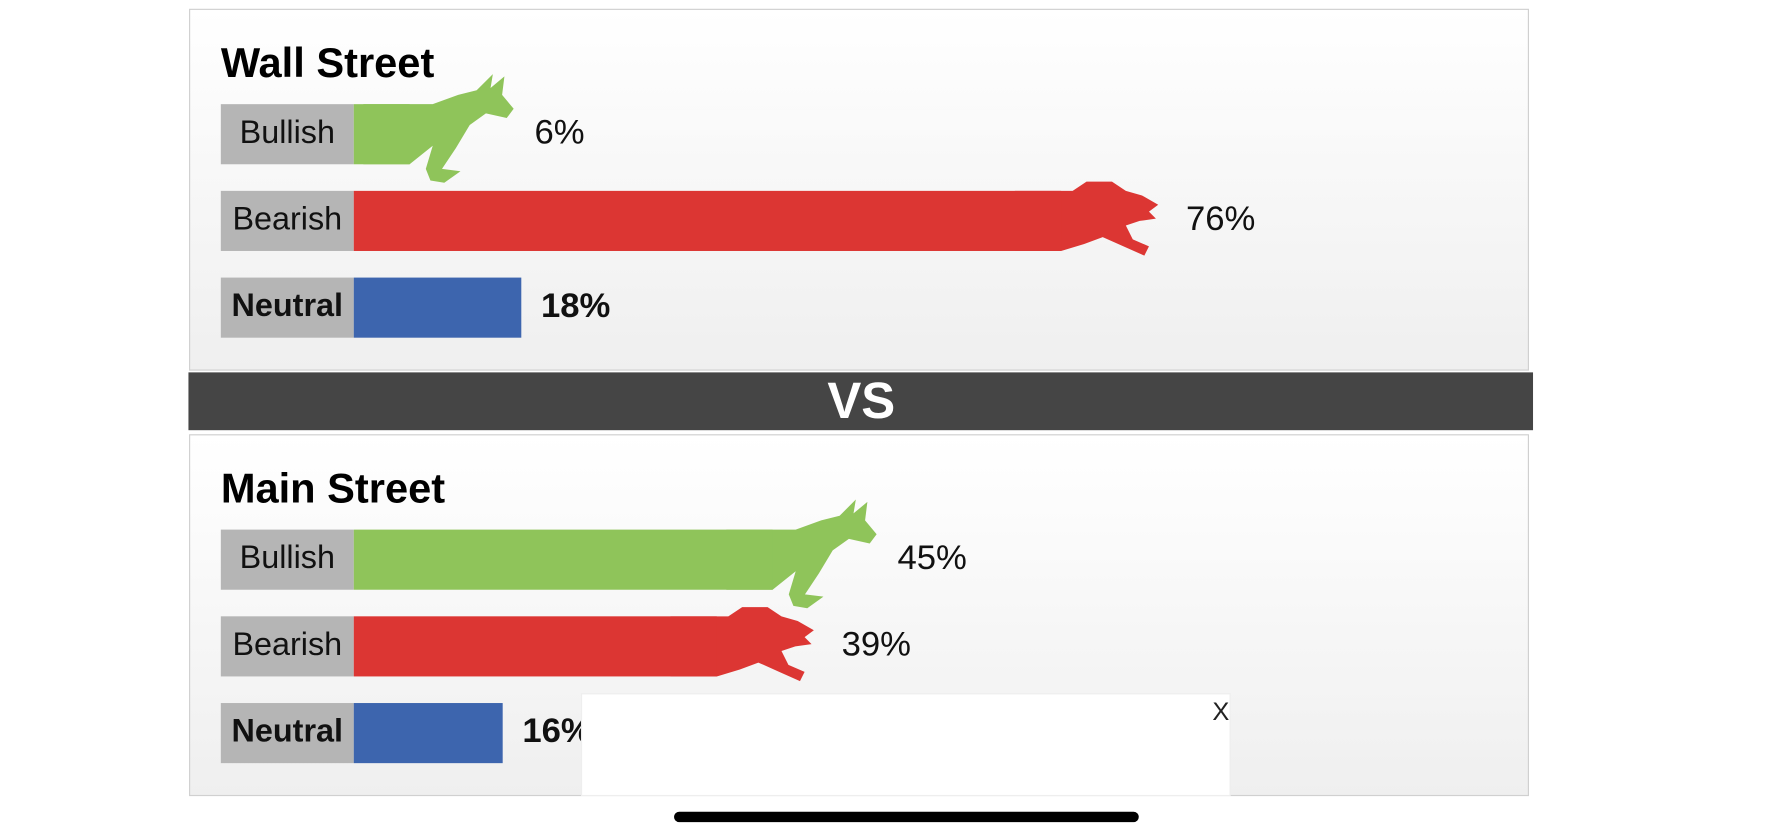 Image resolution: width=1792 pixels, height=833 pixels. What do you see at coordinates (906, 817) in the screenshot?
I see `home-indicator` at bounding box center [906, 817].